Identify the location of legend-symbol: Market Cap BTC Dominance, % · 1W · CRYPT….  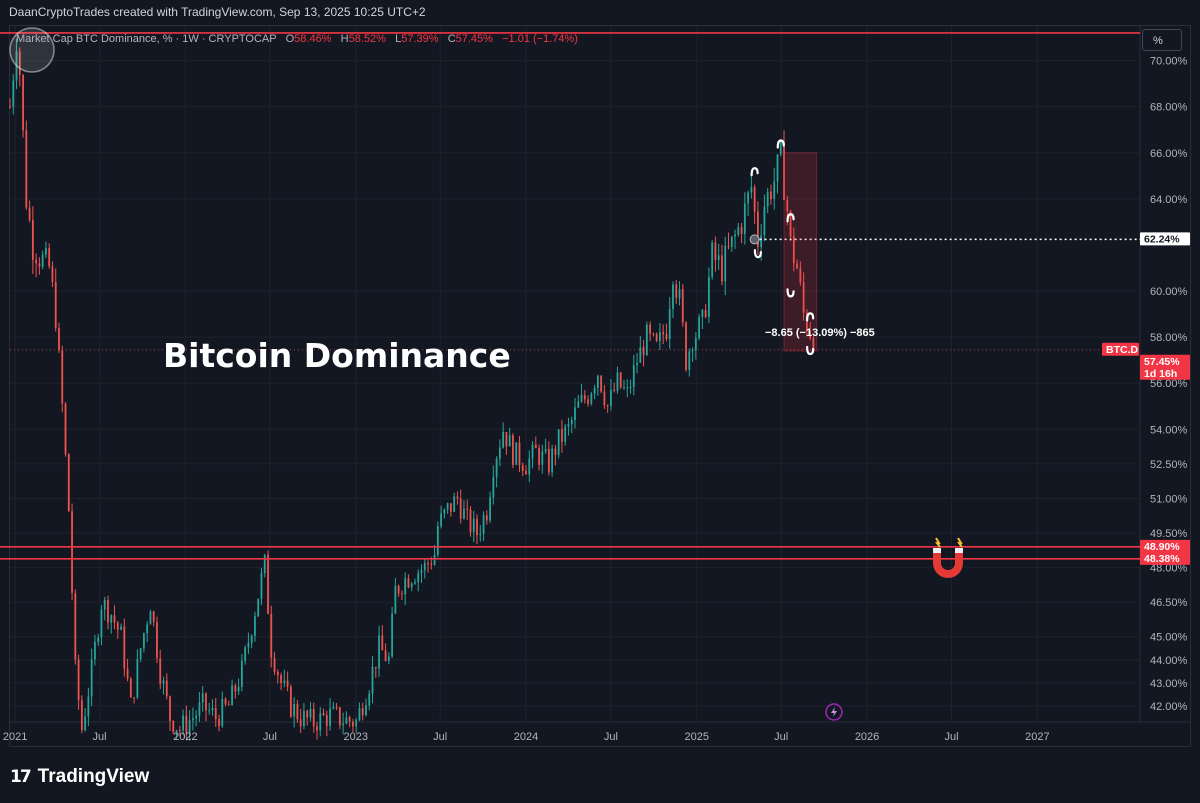
(146, 39).